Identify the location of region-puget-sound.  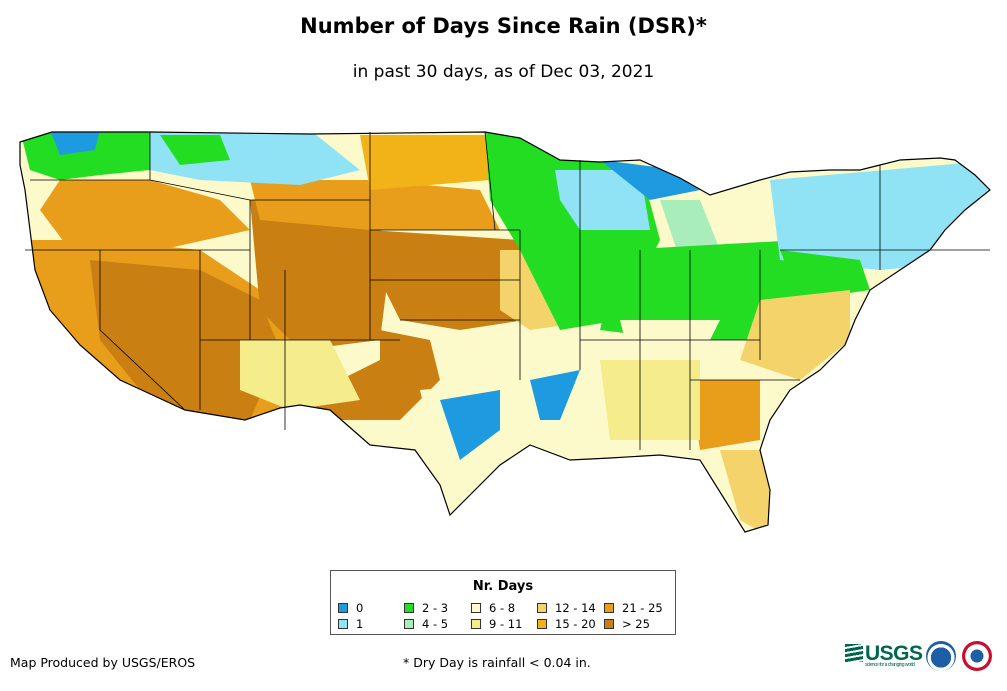
(75, 143).